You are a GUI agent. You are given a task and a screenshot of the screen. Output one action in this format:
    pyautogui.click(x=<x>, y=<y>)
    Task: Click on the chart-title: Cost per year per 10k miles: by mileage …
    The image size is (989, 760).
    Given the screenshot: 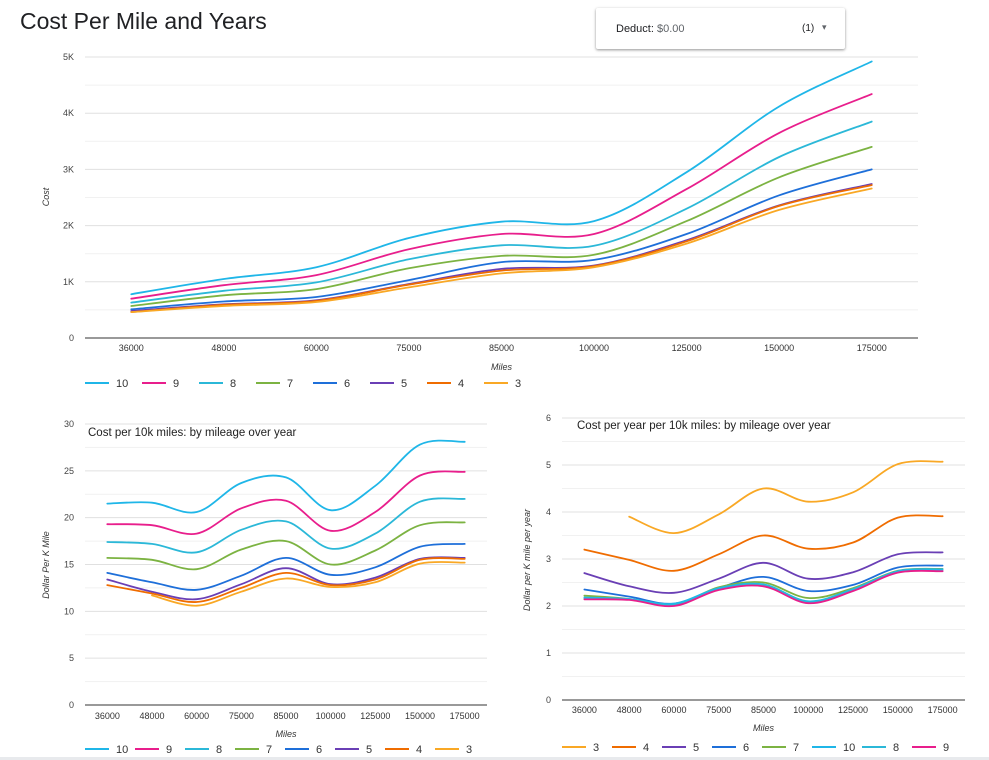 What is the action you would take?
    pyautogui.click(x=704, y=426)
    